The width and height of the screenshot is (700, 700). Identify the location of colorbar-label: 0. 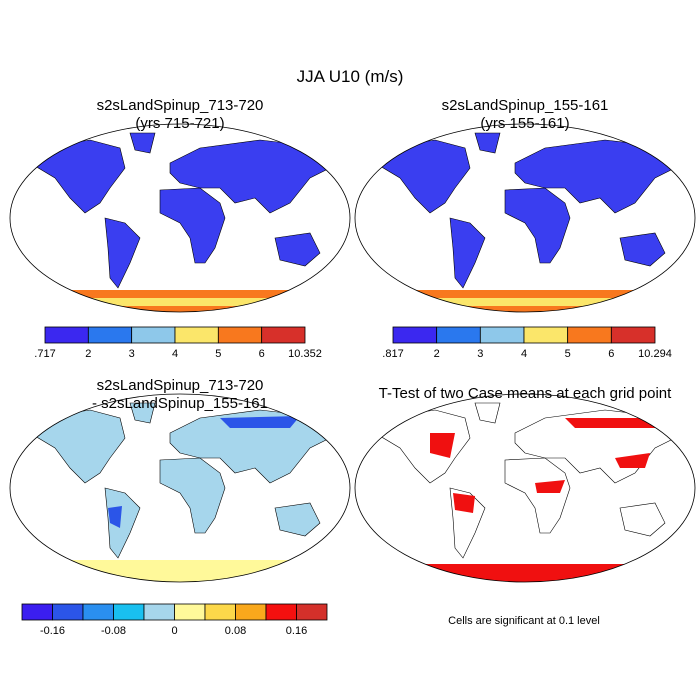
(174, 631).